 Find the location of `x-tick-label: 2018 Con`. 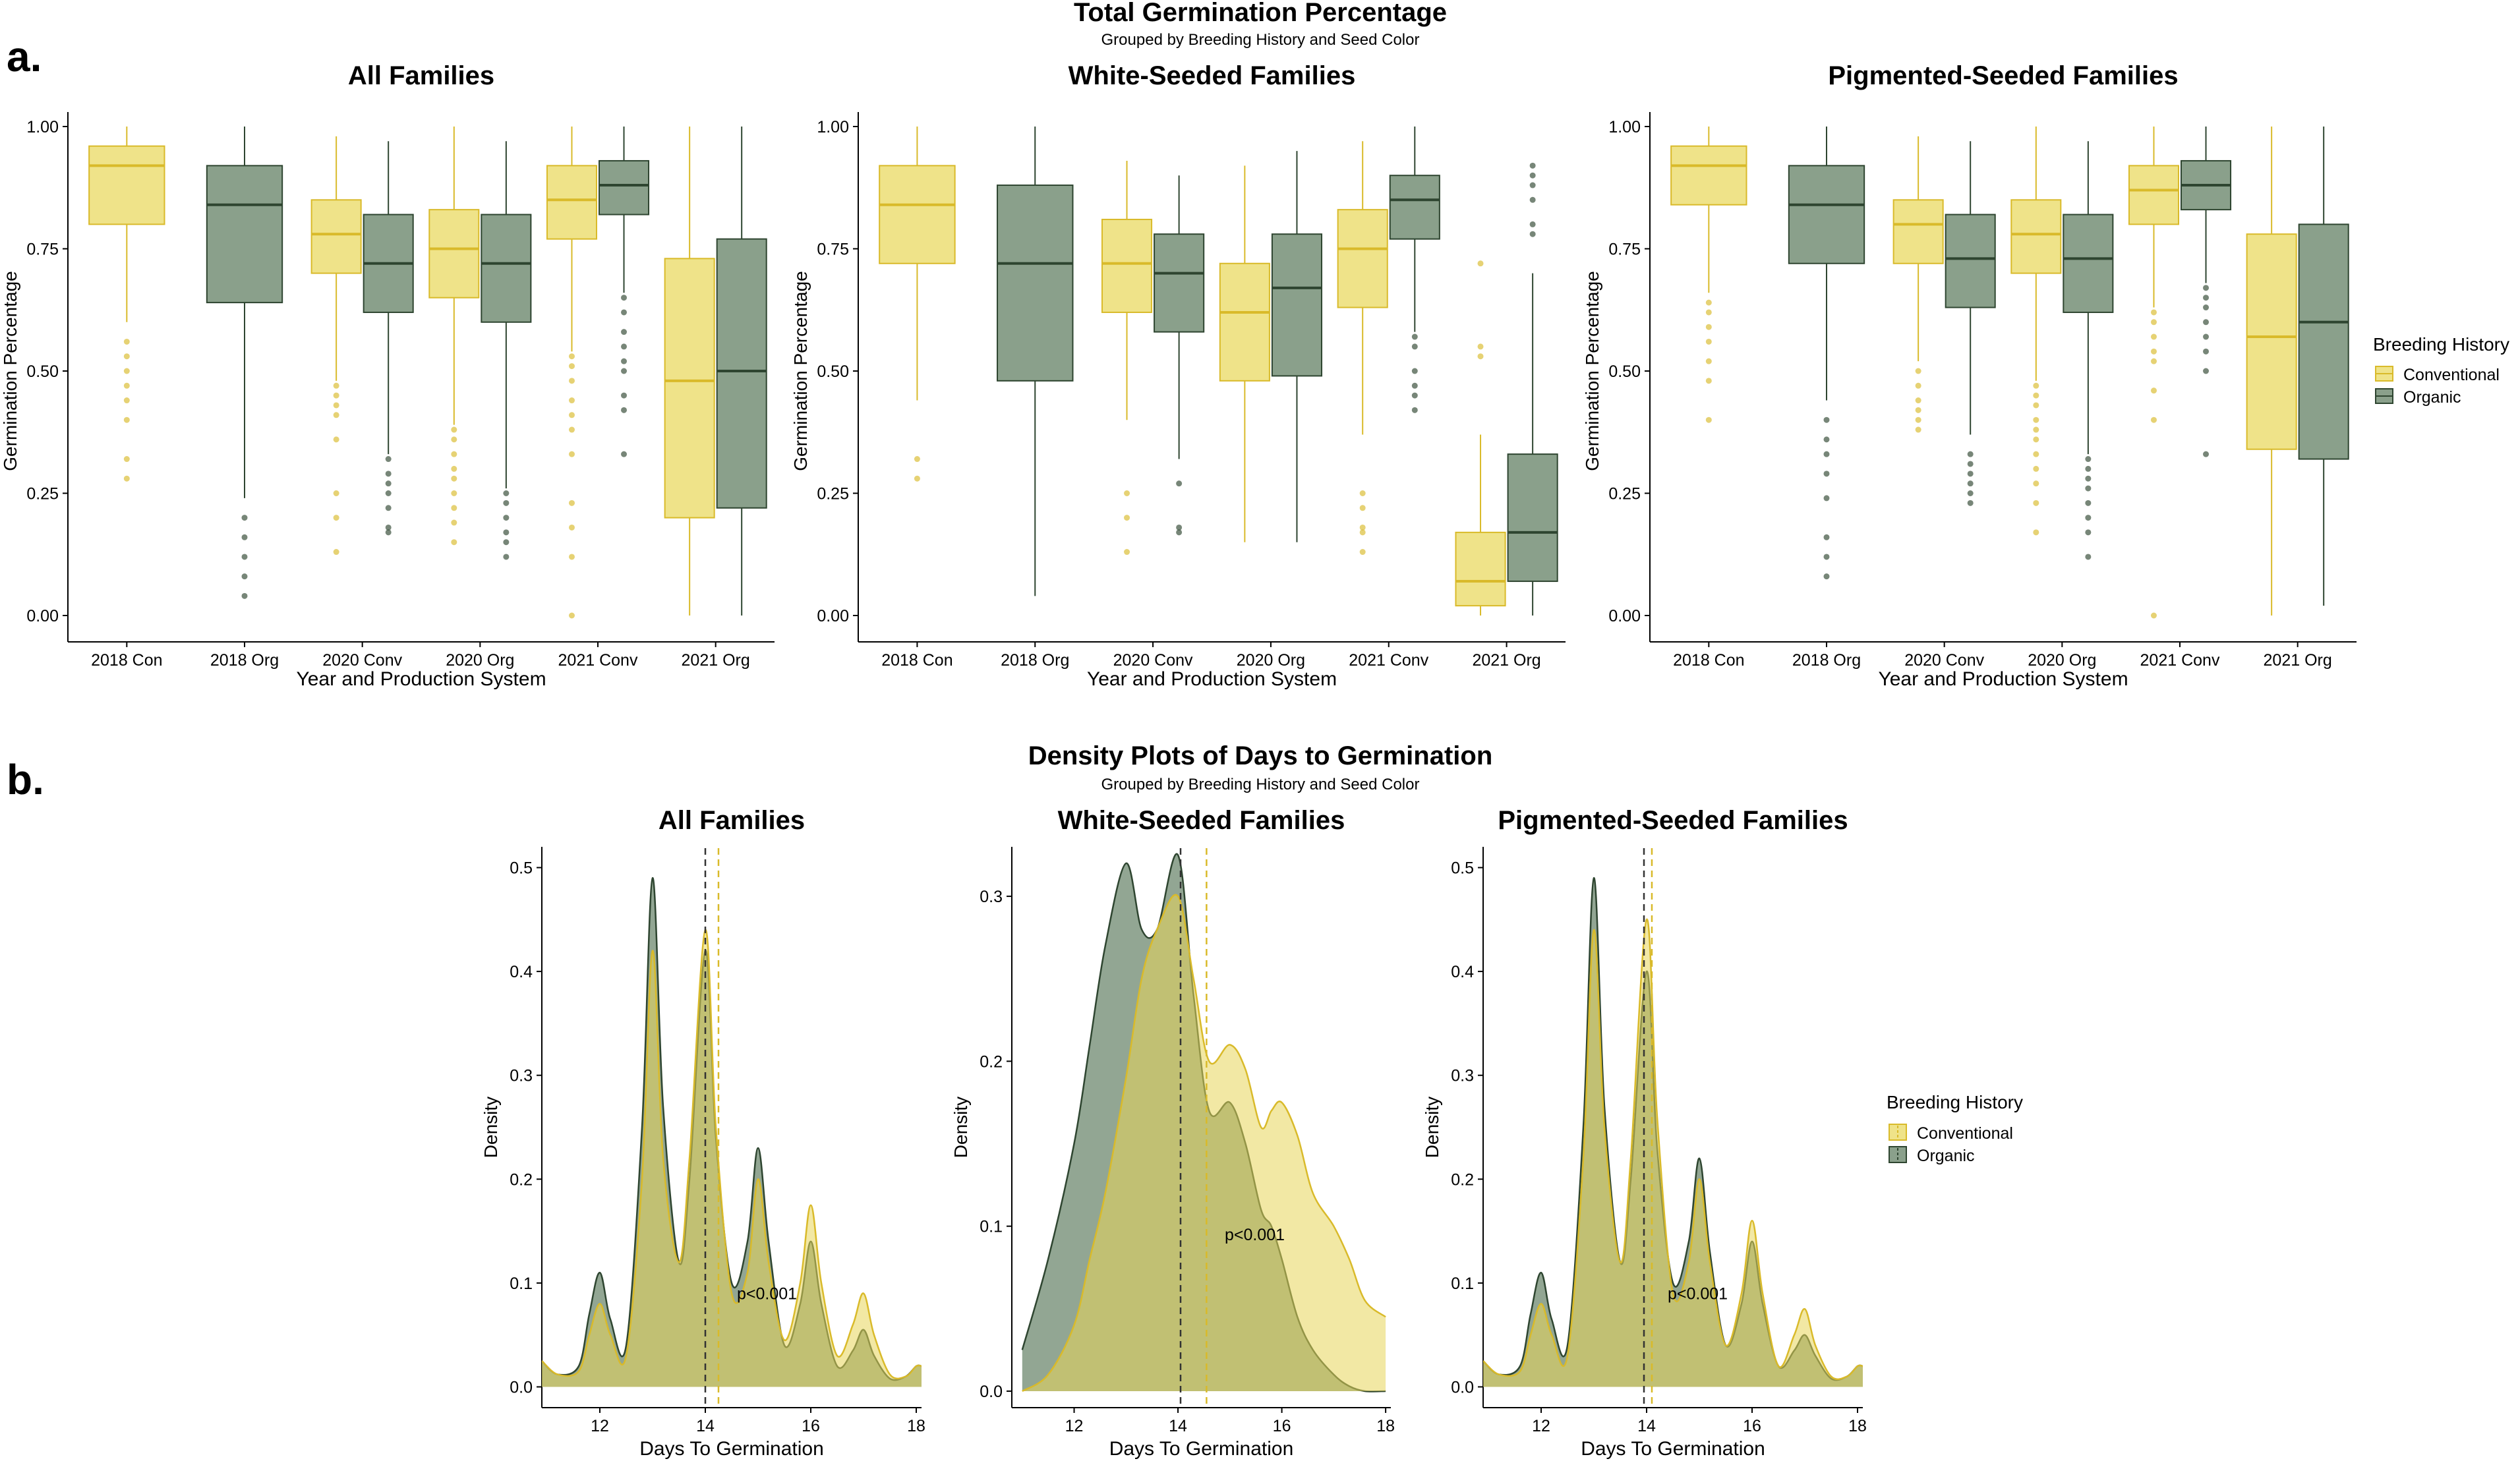

x-tick-label: 2018 Con is located at coordinates (126, 660).